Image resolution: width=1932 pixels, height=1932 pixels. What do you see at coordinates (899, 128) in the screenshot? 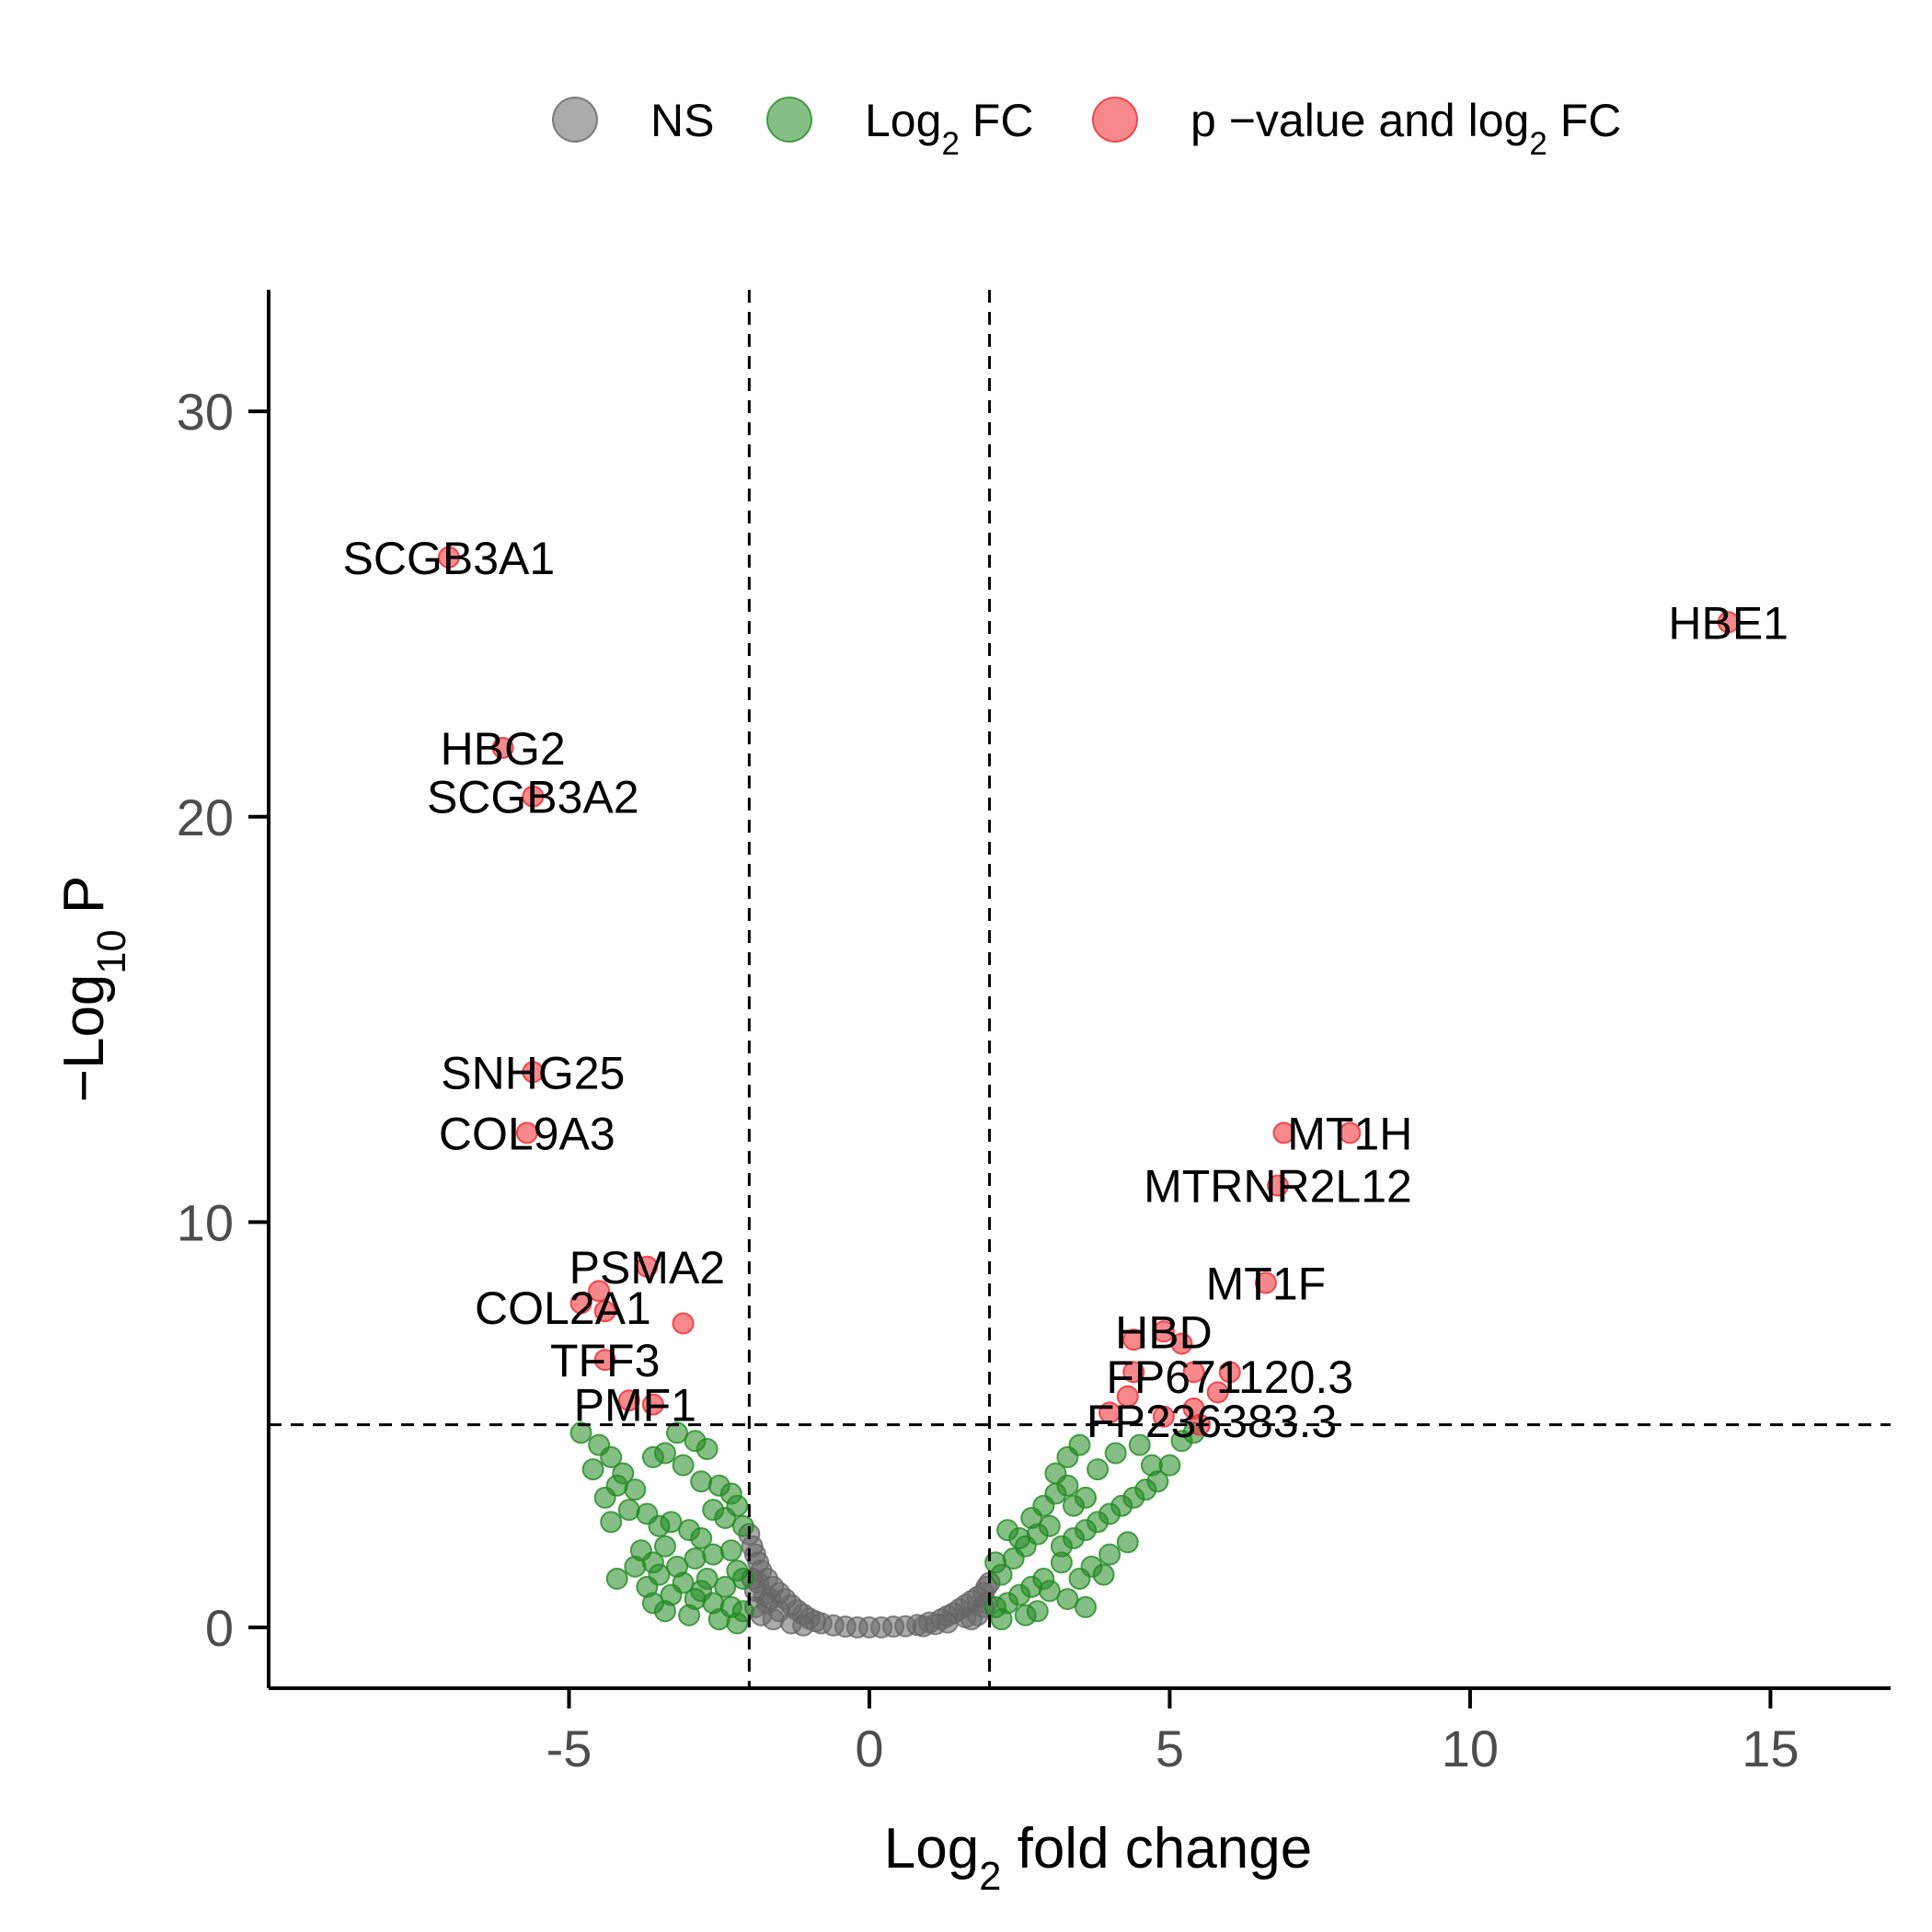
I see `legend-item-log2fc: Log2 FC` at bounding box center [899, 128].